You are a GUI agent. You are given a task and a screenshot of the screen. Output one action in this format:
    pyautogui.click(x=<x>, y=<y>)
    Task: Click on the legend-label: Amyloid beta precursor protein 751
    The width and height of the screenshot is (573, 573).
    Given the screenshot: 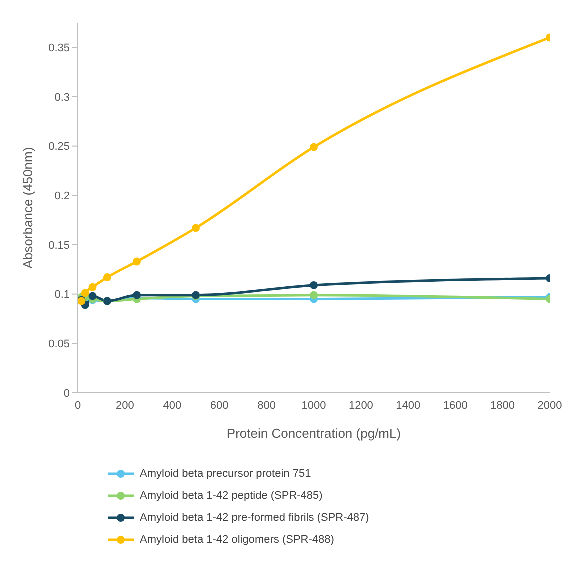 What is the action you would take?
    pyautogui.click(x=226, y=474)
    